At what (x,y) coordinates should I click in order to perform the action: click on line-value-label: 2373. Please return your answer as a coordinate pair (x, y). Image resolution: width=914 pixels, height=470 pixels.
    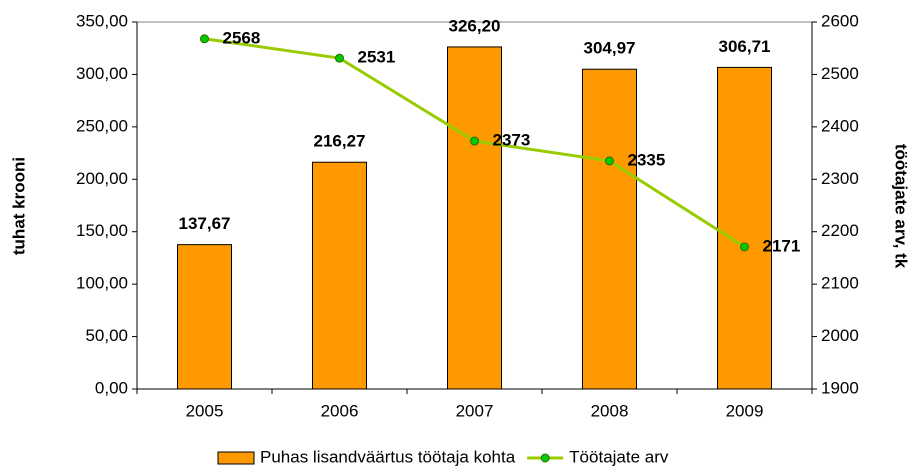
    Looking at the image, I should click on (512, 139).